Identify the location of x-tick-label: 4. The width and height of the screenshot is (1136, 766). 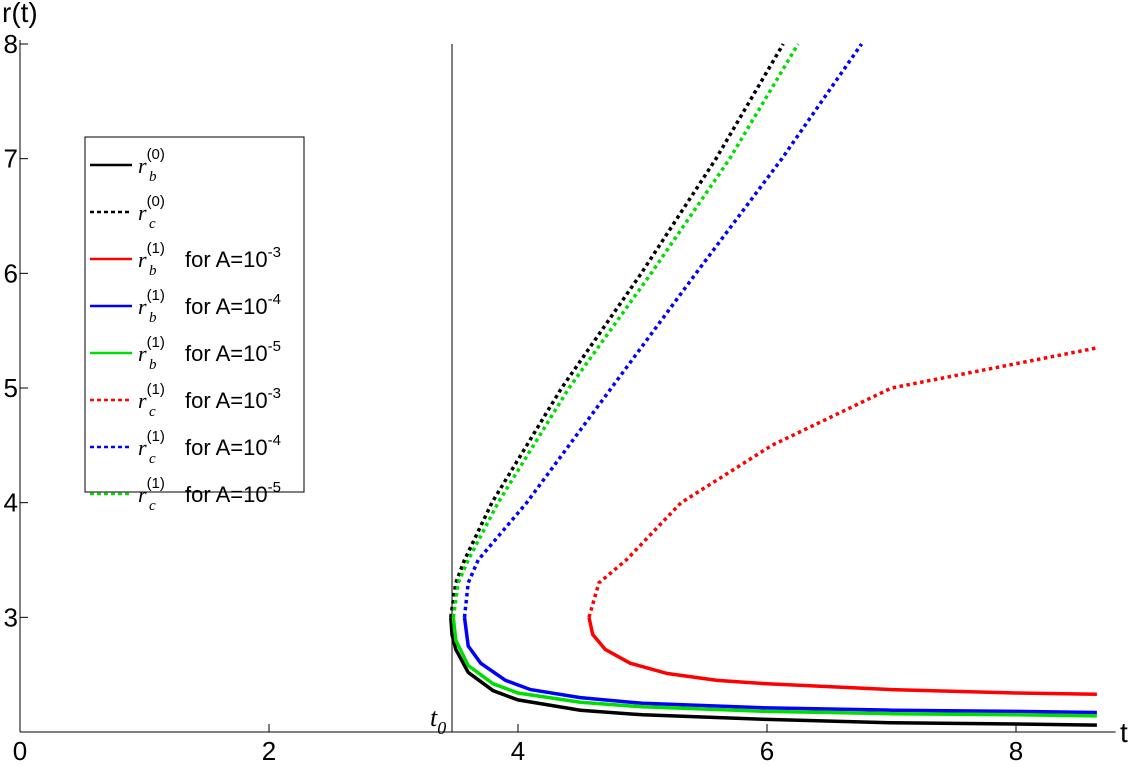
(518, 751).